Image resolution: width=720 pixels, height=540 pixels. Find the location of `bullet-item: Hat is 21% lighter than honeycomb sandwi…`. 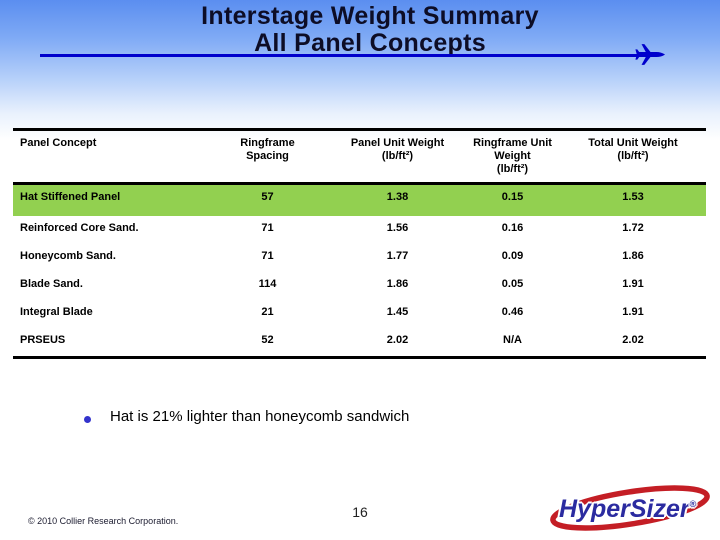

bullet-item: Hat is 21% lighter than honeycomb sandwi… is located at coordinates (246, 416).